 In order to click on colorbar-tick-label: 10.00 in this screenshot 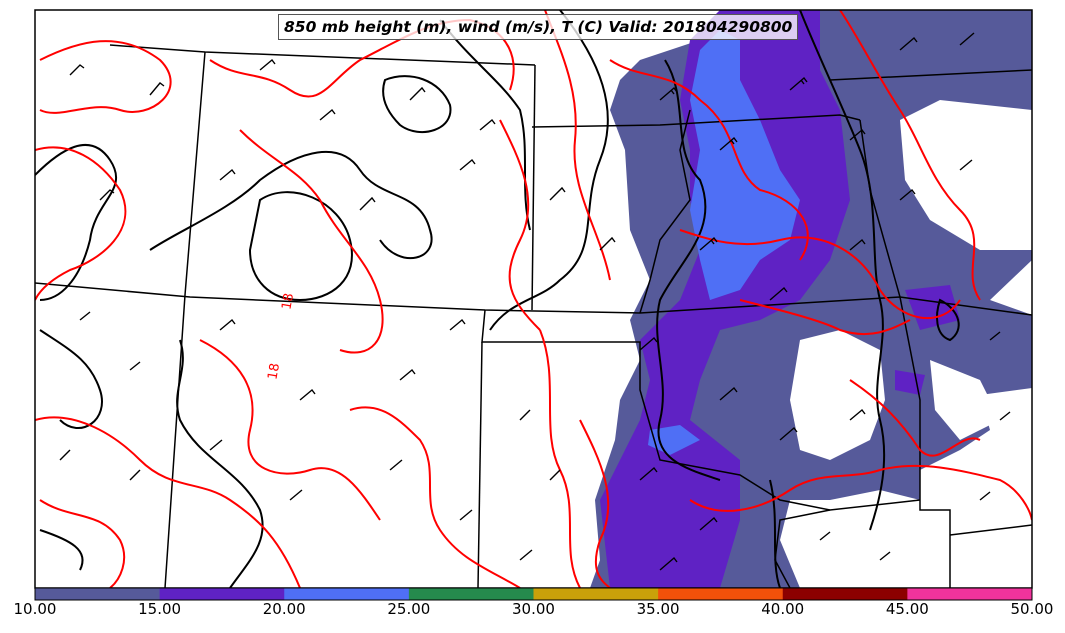, I will do `click(35, 609)`.